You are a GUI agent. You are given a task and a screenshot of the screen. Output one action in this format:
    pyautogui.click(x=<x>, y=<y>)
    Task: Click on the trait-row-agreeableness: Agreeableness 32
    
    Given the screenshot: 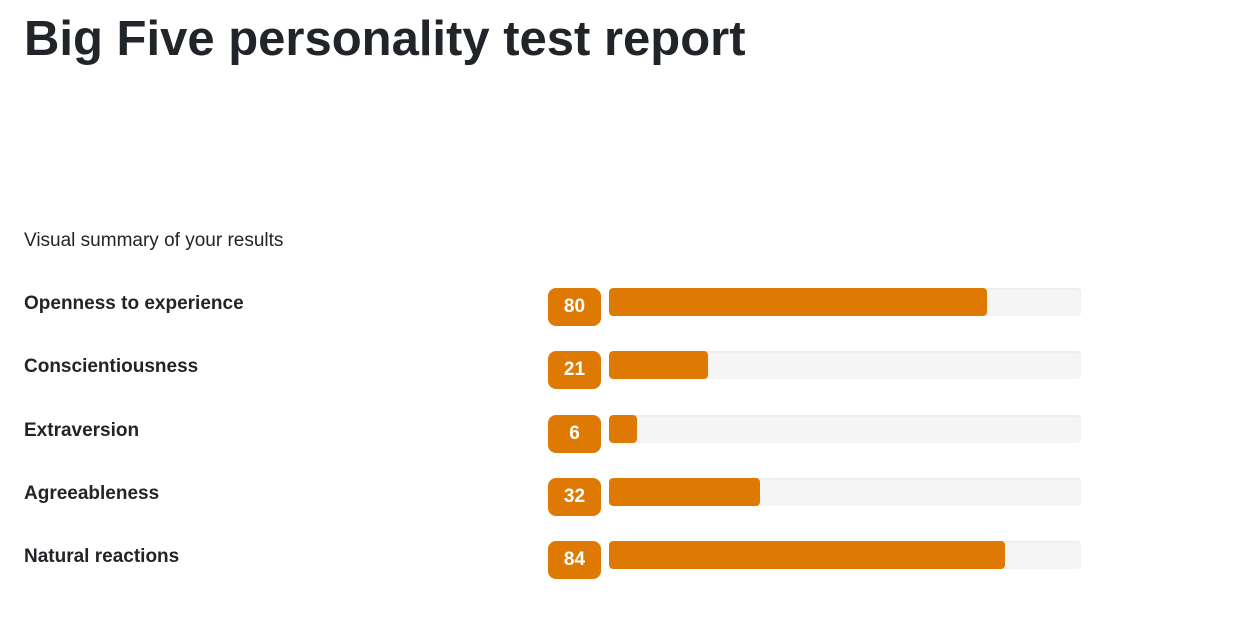 What is the action you would take?
    pyautogui.click(x=621, y=498)
    